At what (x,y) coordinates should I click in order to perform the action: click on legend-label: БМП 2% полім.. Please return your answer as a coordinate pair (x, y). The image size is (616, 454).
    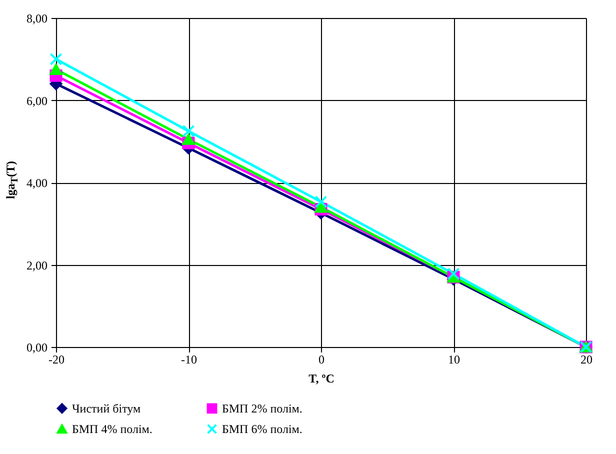
    Looking at the image, I should click on (262, 408).